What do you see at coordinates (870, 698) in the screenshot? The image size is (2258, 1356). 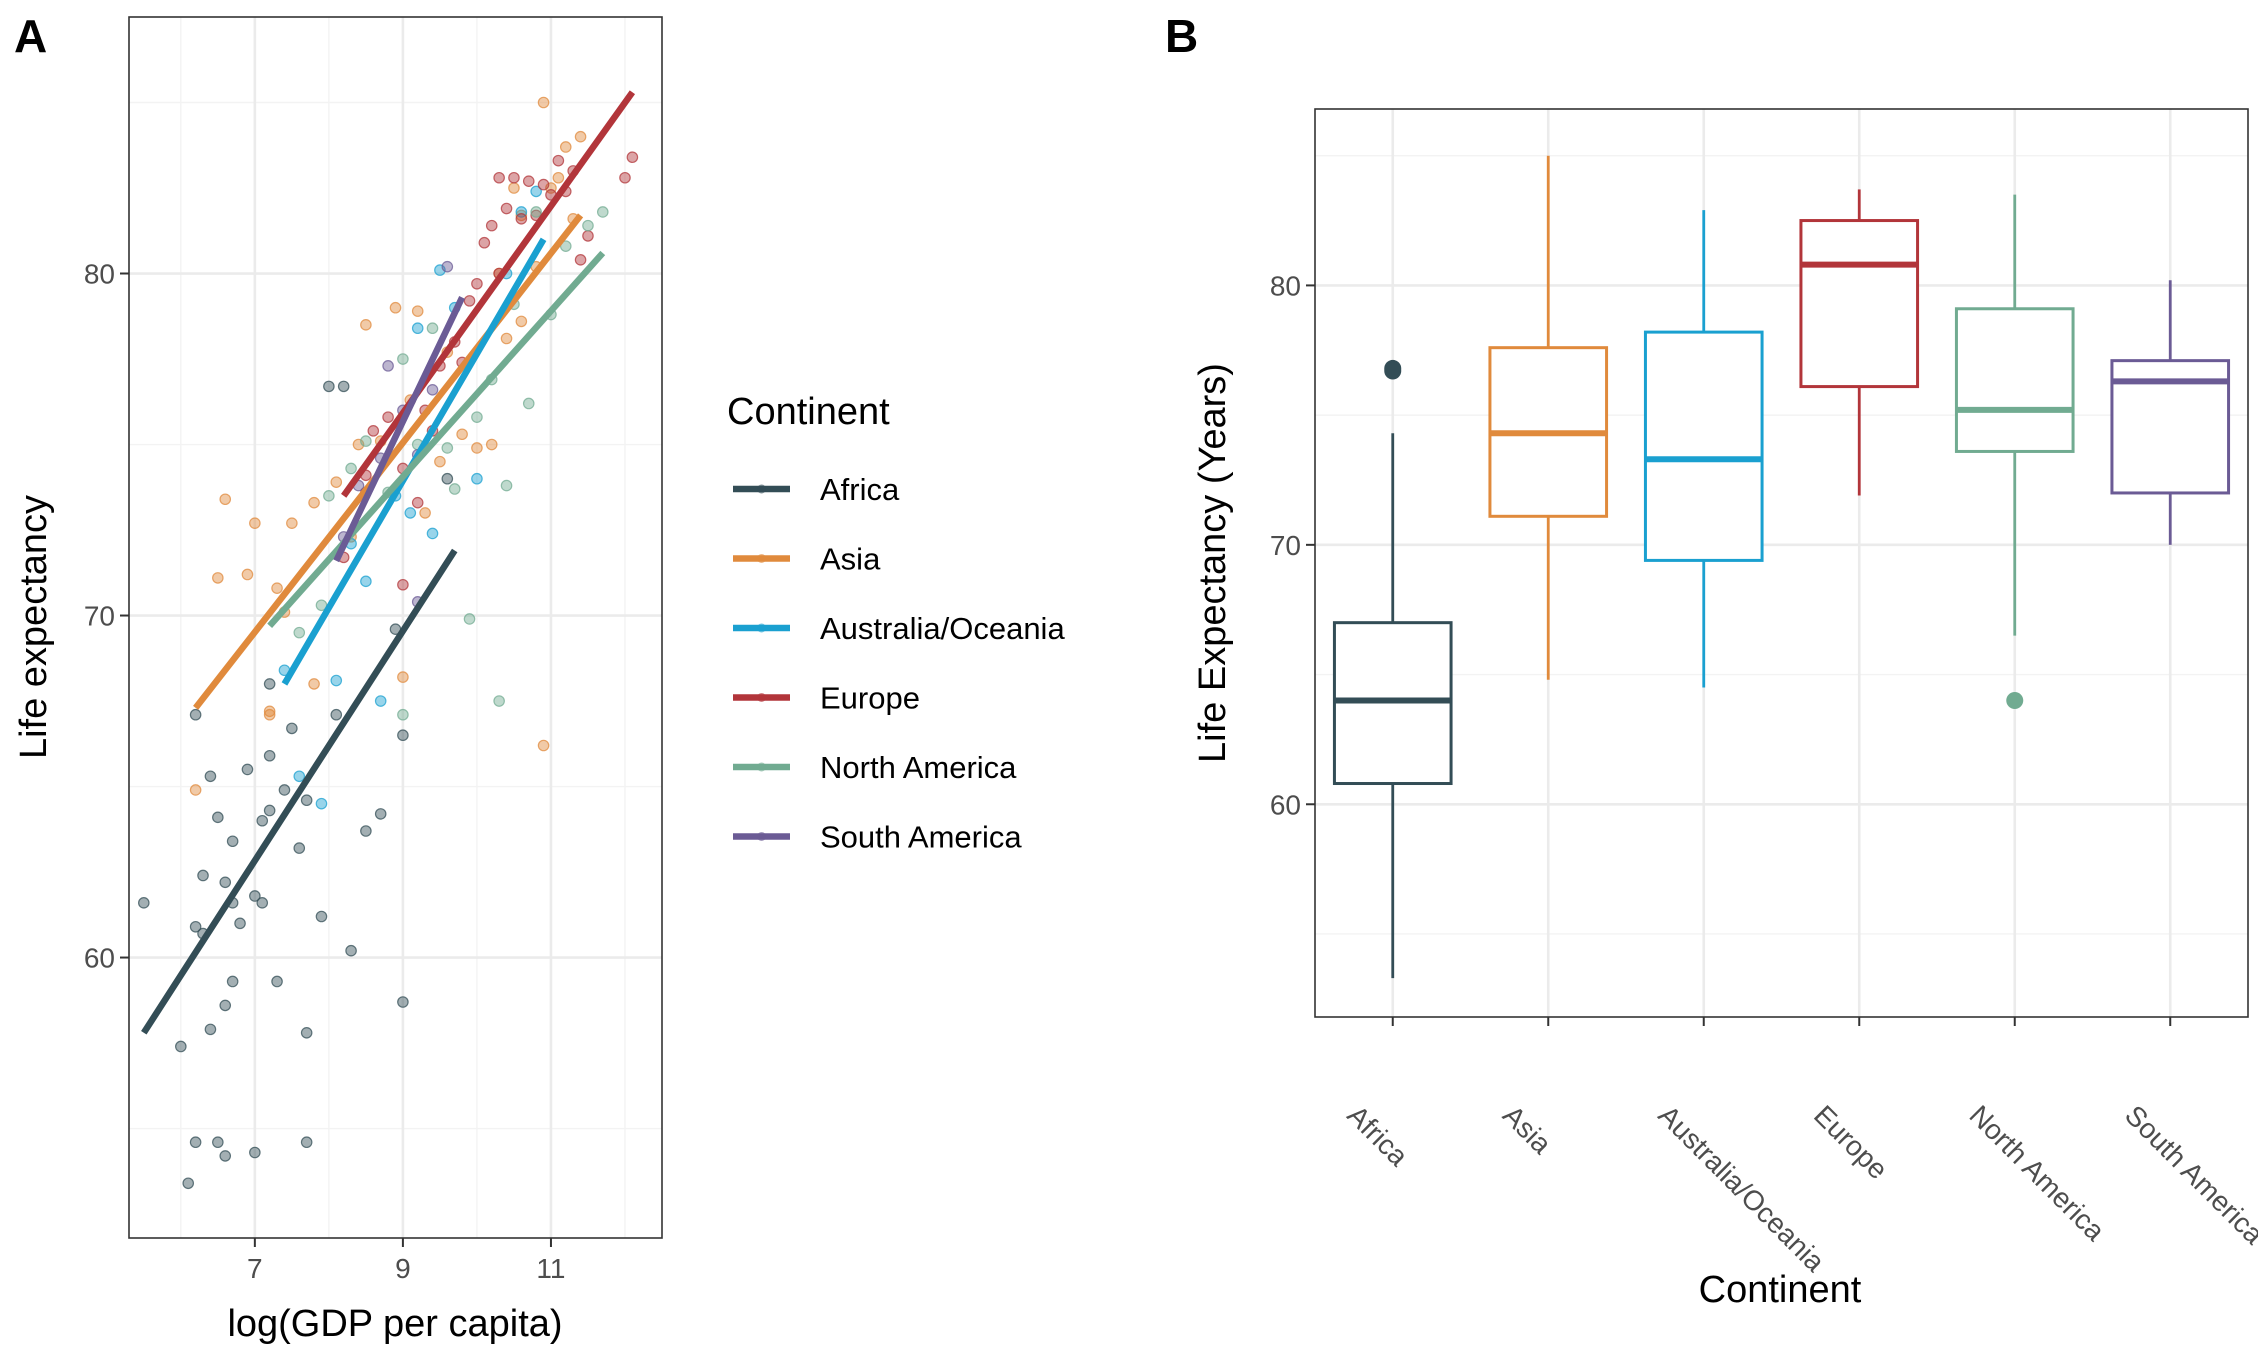 I see `legend-label-europe: Europe` at bounding box center [870, 698].